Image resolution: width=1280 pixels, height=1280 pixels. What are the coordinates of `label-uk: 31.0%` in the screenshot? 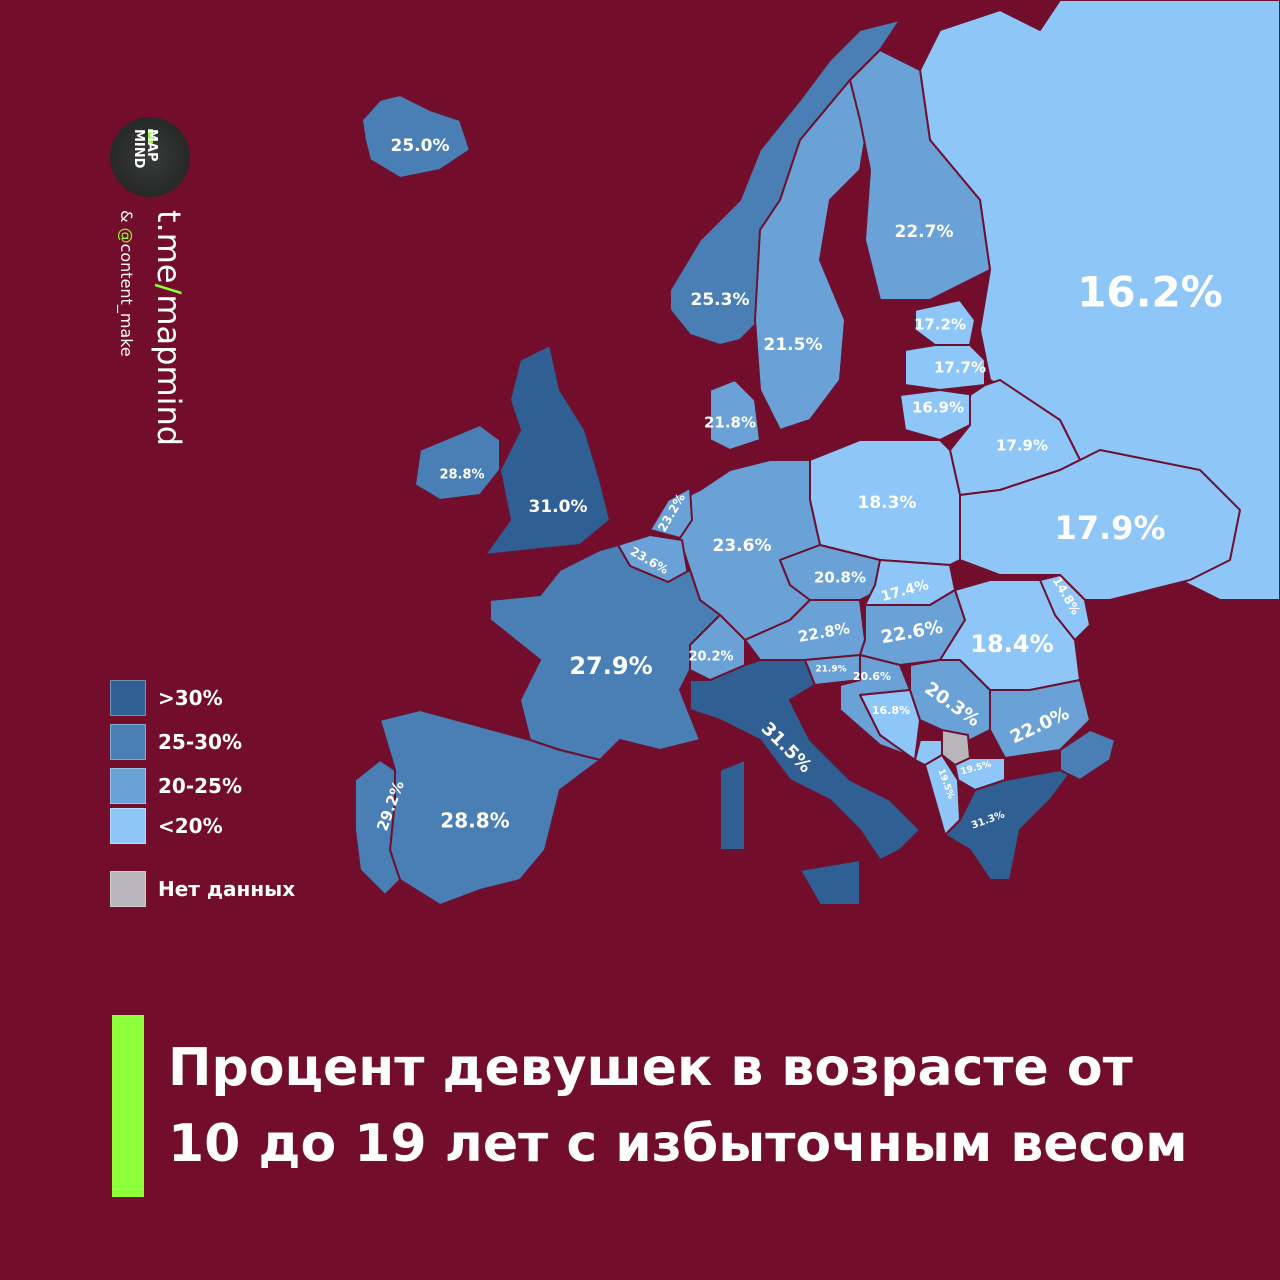 It's located at (558, 507).